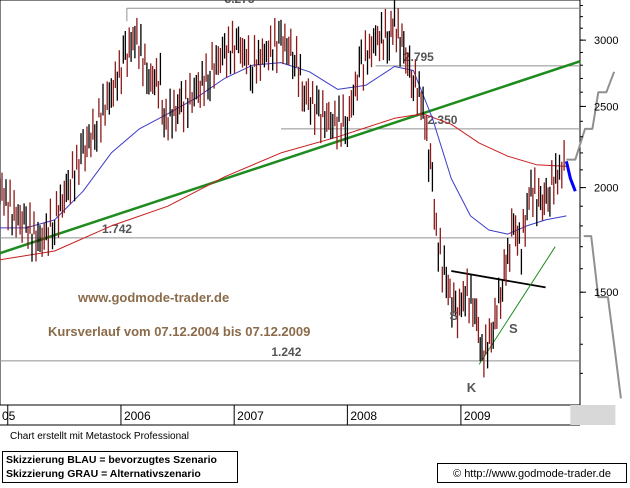 This screenshot has width=630, height=488. I want to click on y-axis: 1500 2000 2500 3000, so click(599, 189).